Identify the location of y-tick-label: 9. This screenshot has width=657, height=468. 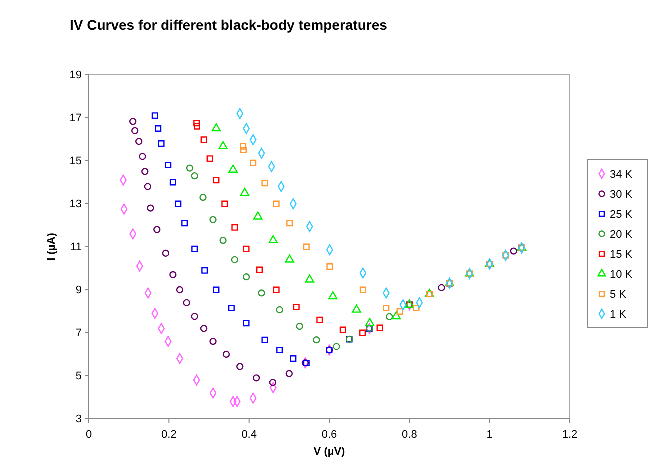
(79, 290).